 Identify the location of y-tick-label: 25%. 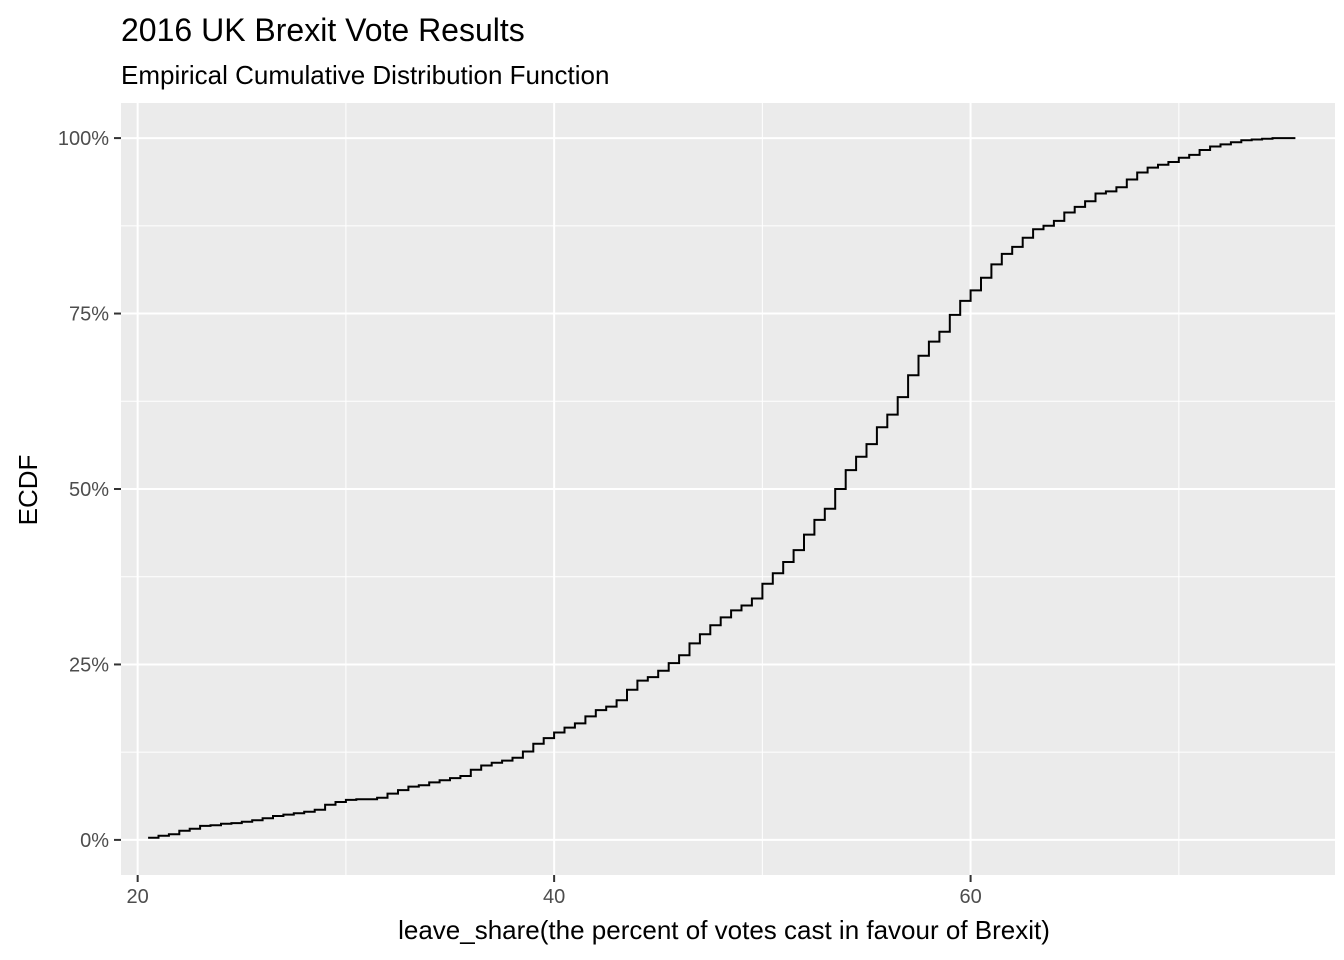
(89, 665).